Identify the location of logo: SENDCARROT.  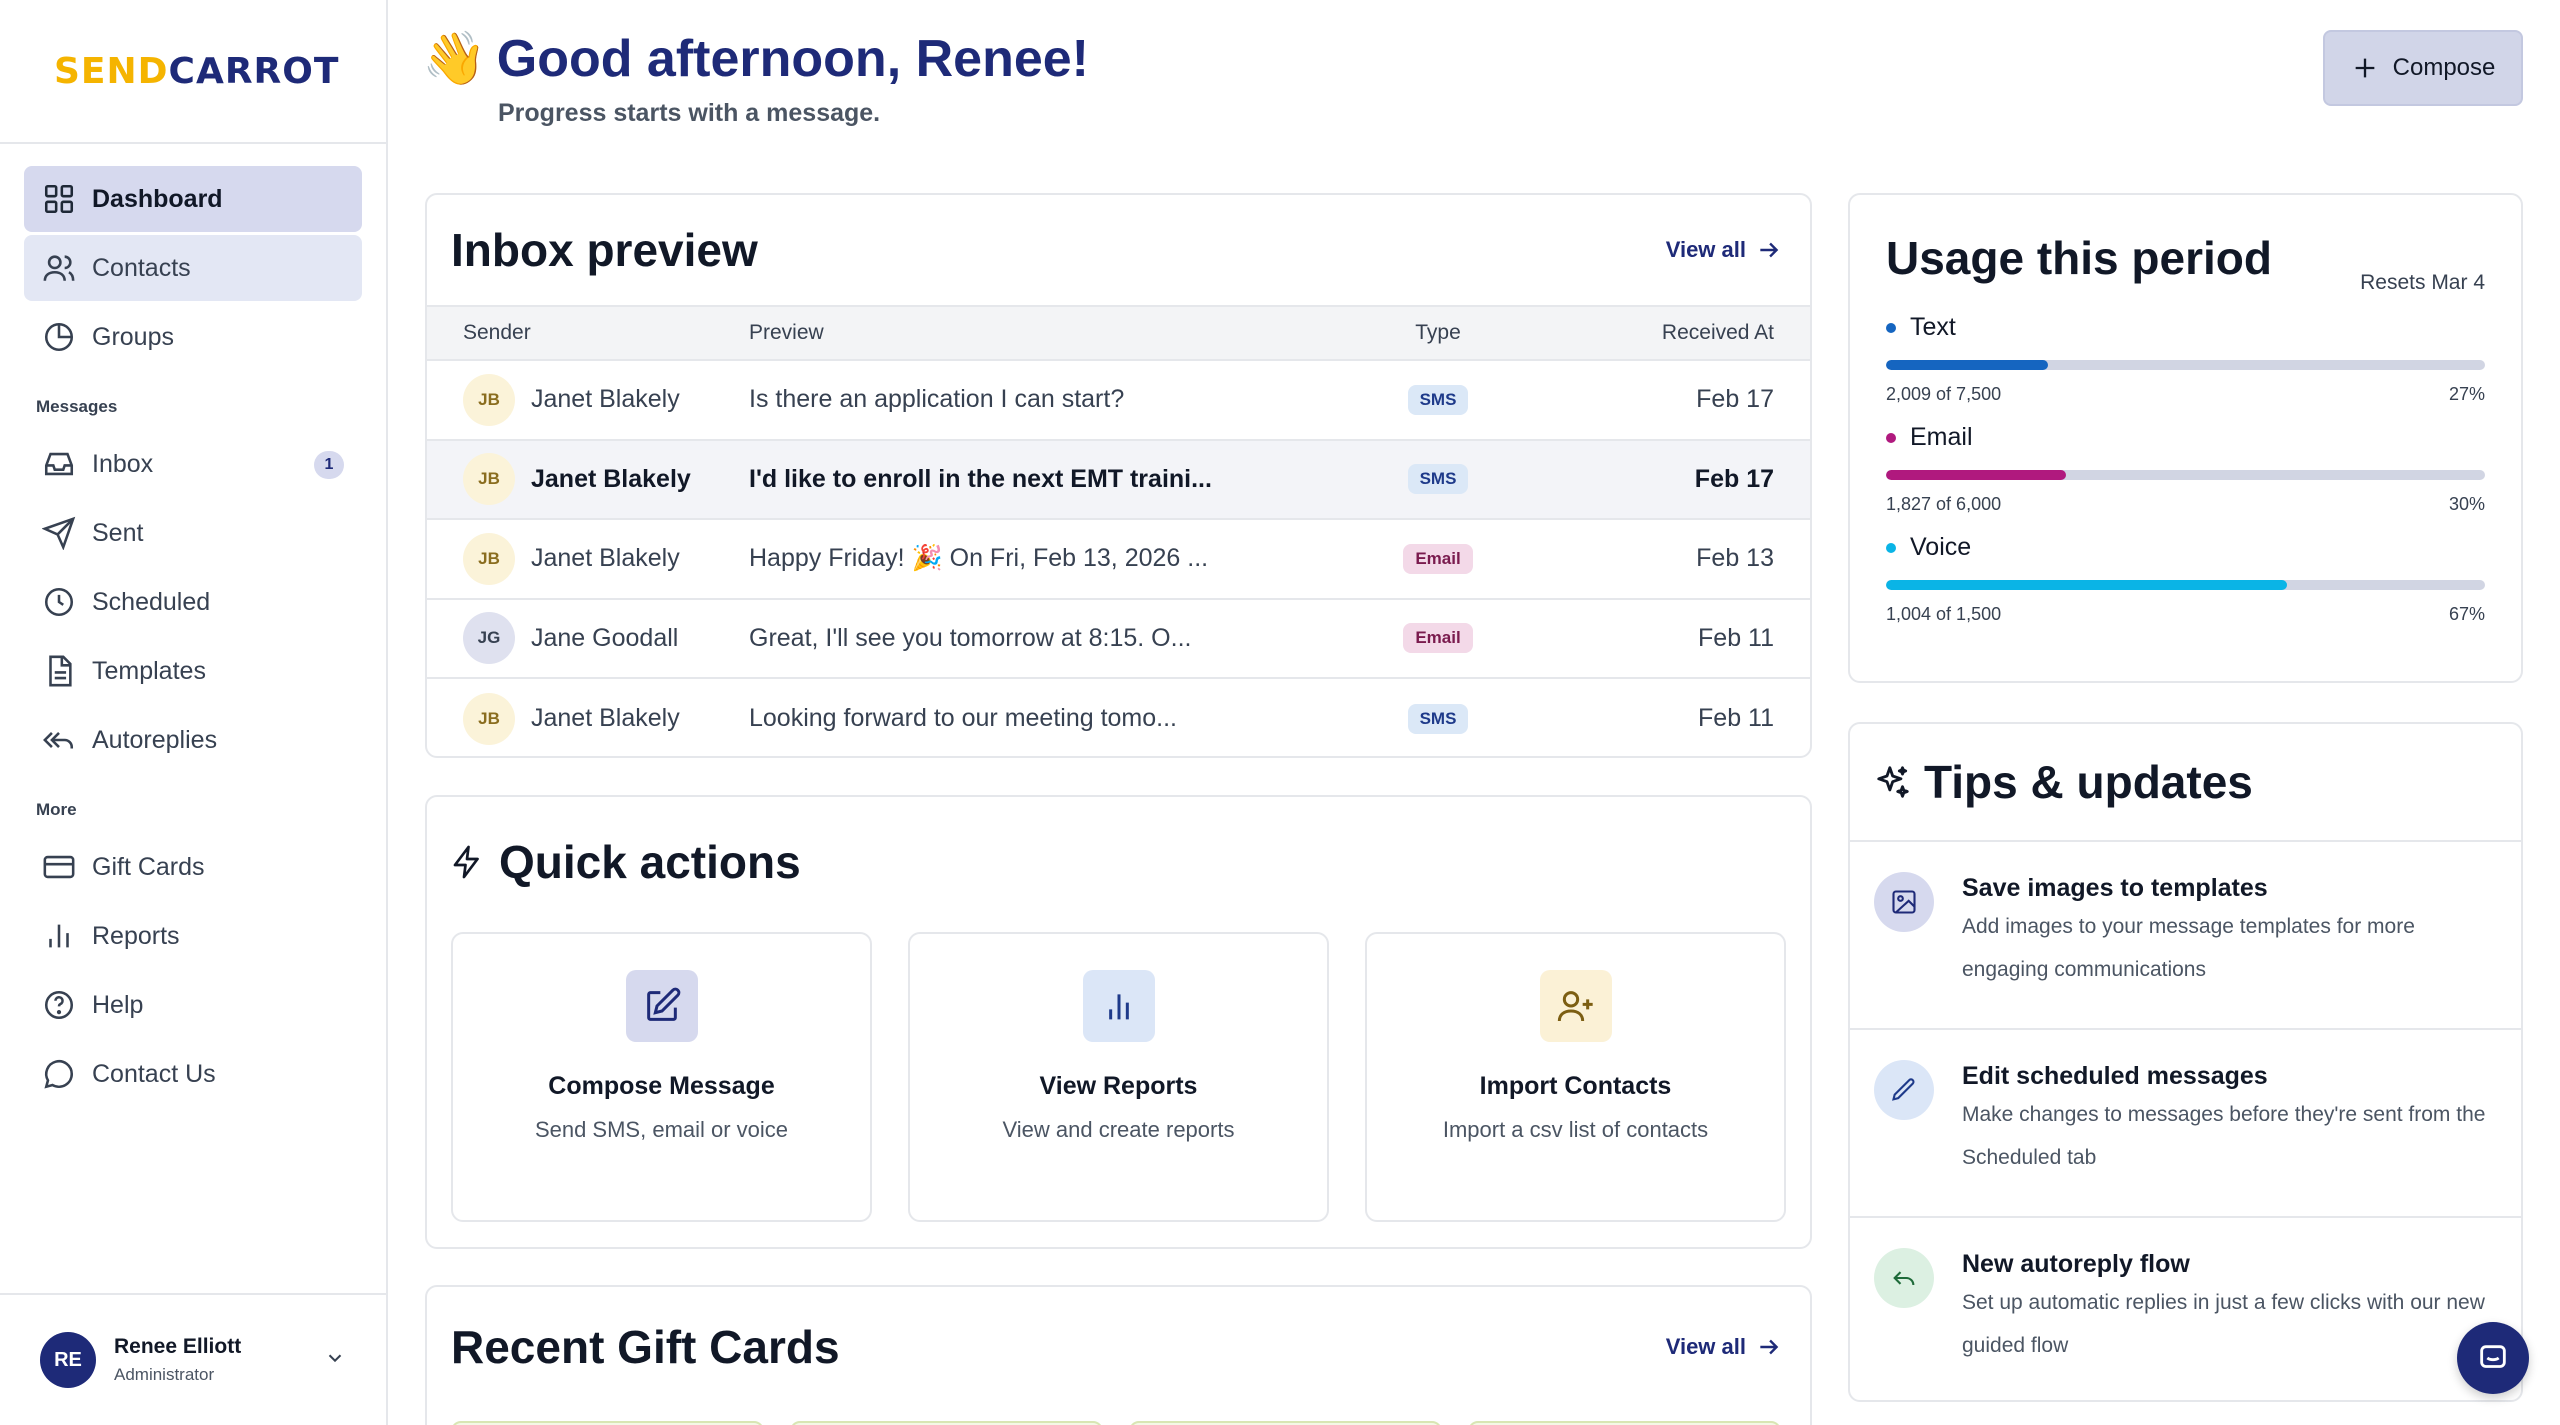
(193, 72).